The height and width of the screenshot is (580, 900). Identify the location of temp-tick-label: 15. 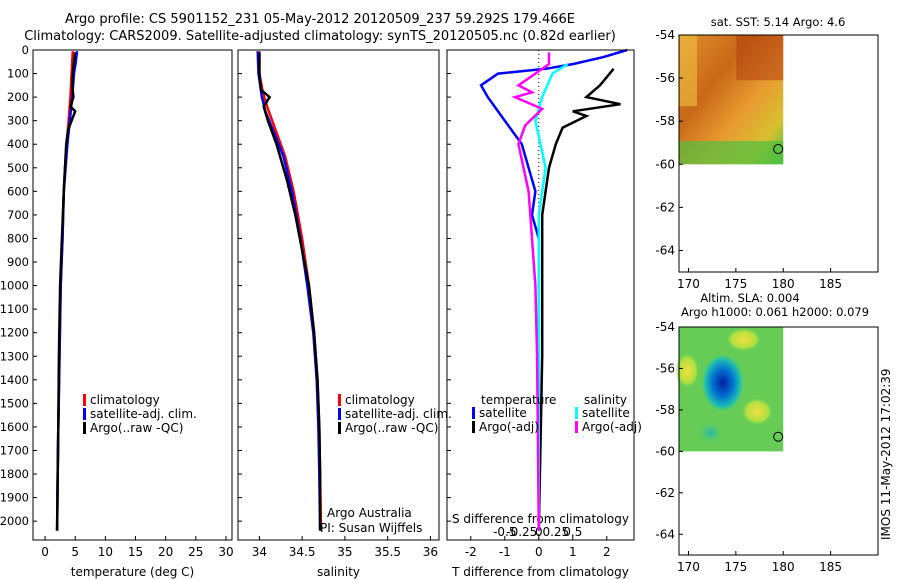
(135, 552).